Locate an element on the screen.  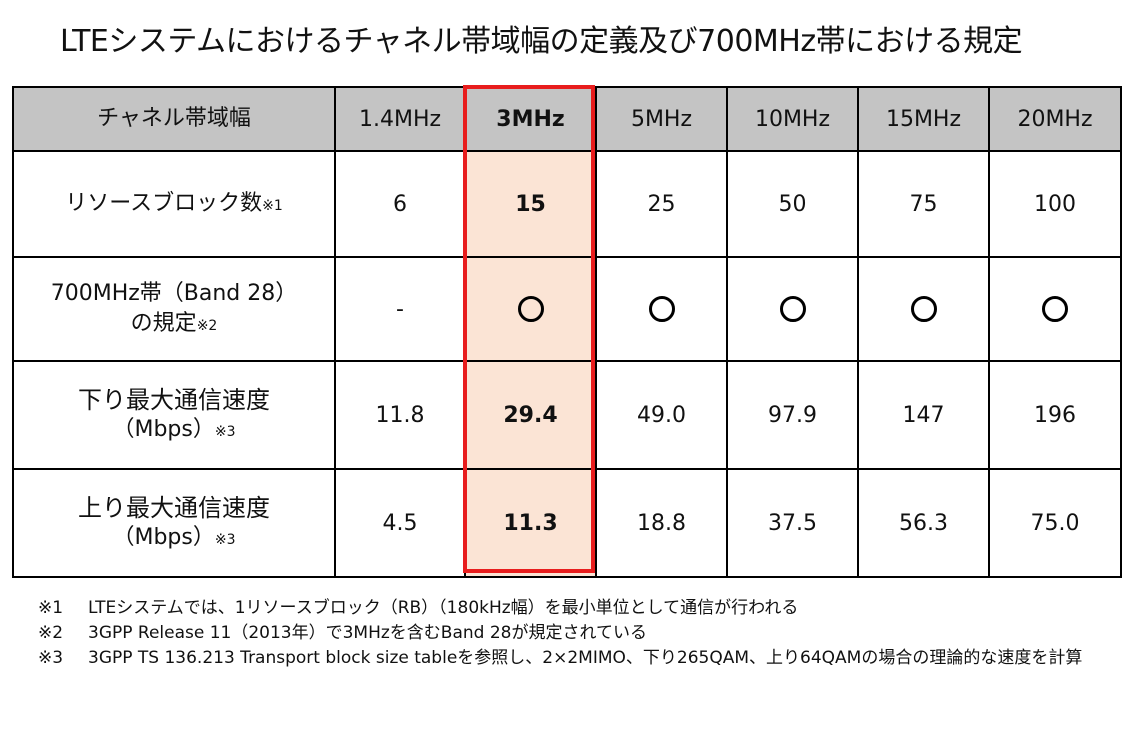
row-label-band28: 700MHz帯（Band 28） の規定※2 is located at coordinates (174, 309).